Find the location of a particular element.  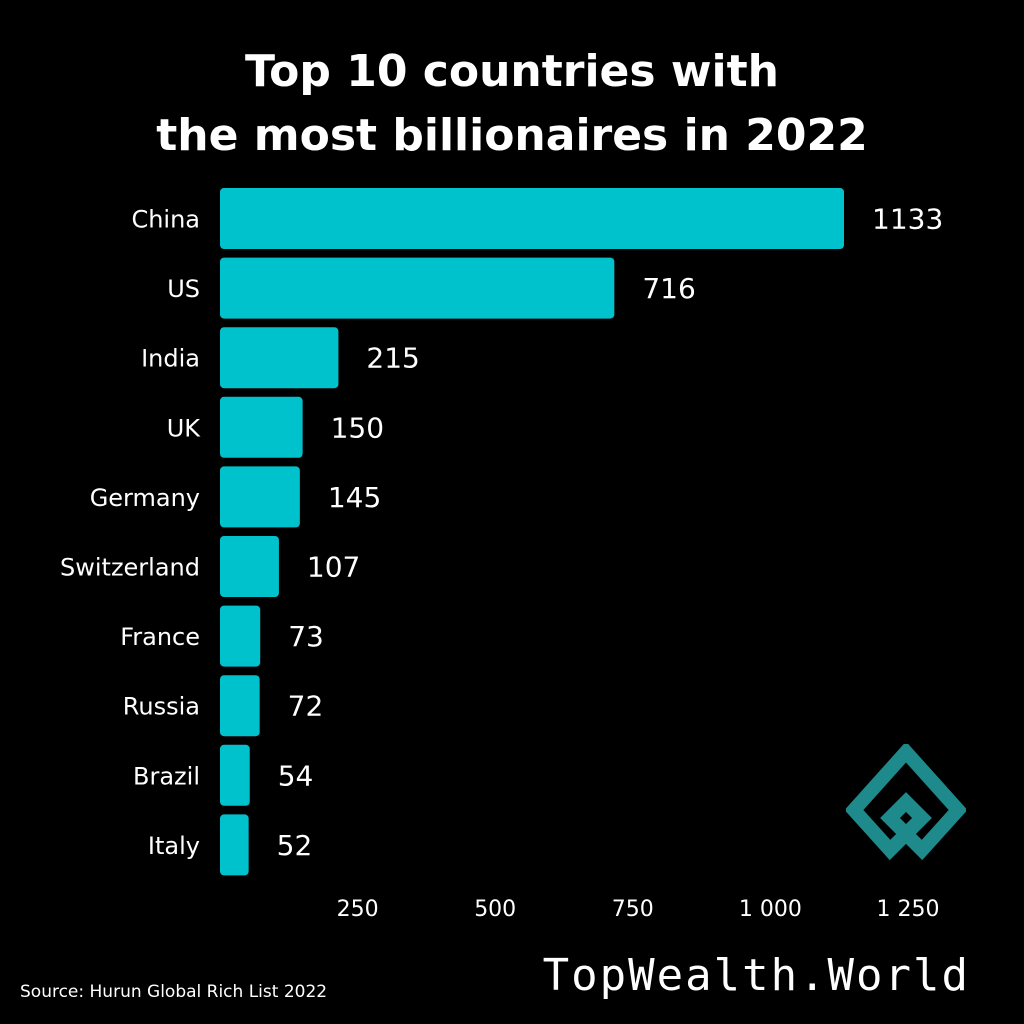

value-label-brazil: 54 is located at coordinates (296, 775).